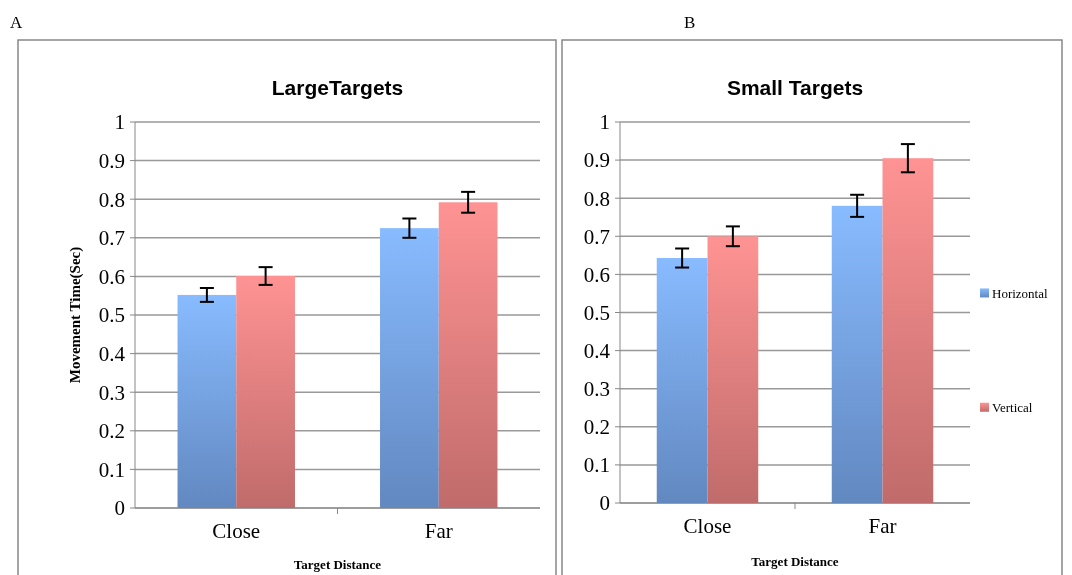 The image size is (1072, 575). Describe the element at coordinates (75, 315) in the screenshot. I see `y-axis-title: Movement Time(Sec)` at that location.